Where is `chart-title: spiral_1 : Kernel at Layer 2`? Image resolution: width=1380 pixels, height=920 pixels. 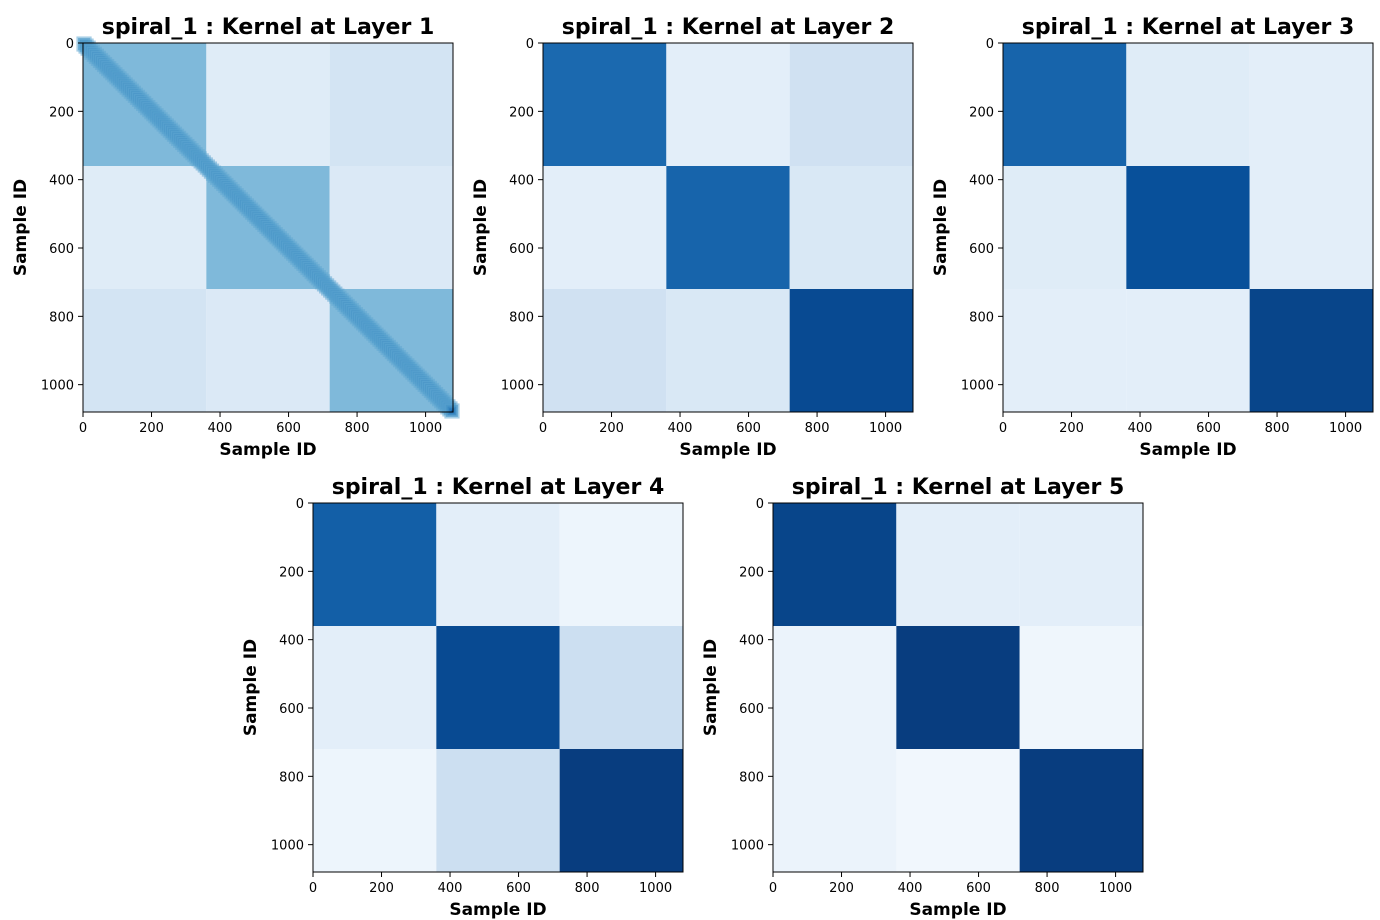 chart-title: spiral_1 : Kernel at Layer 2 is located at coordinates (728, 27).